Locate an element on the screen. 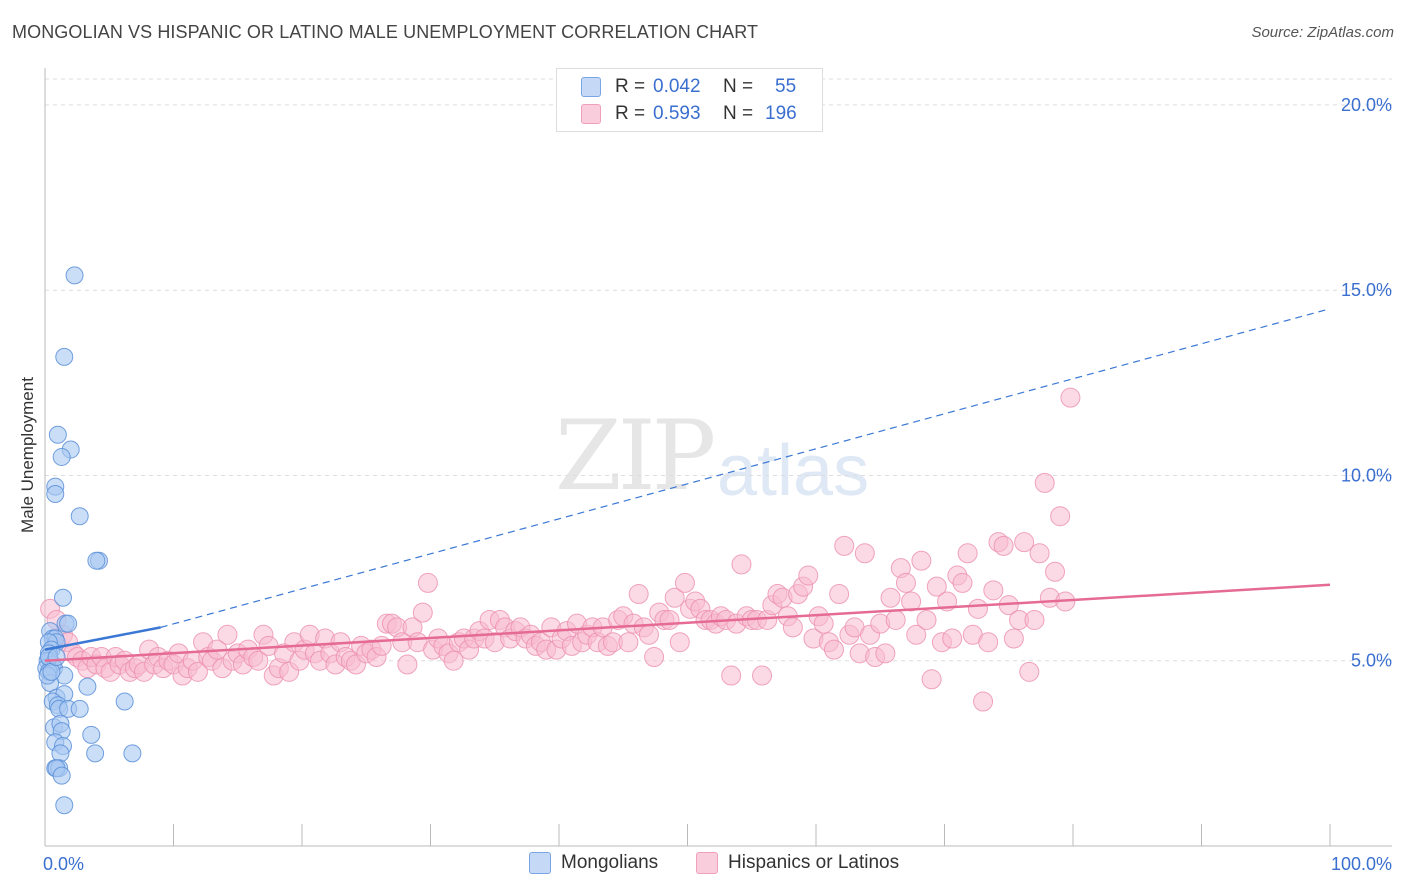 This screenshot has height=892, width=1406. series-legend: Mongolians Hispanics or Latinos is located at coordinates (703, 865).